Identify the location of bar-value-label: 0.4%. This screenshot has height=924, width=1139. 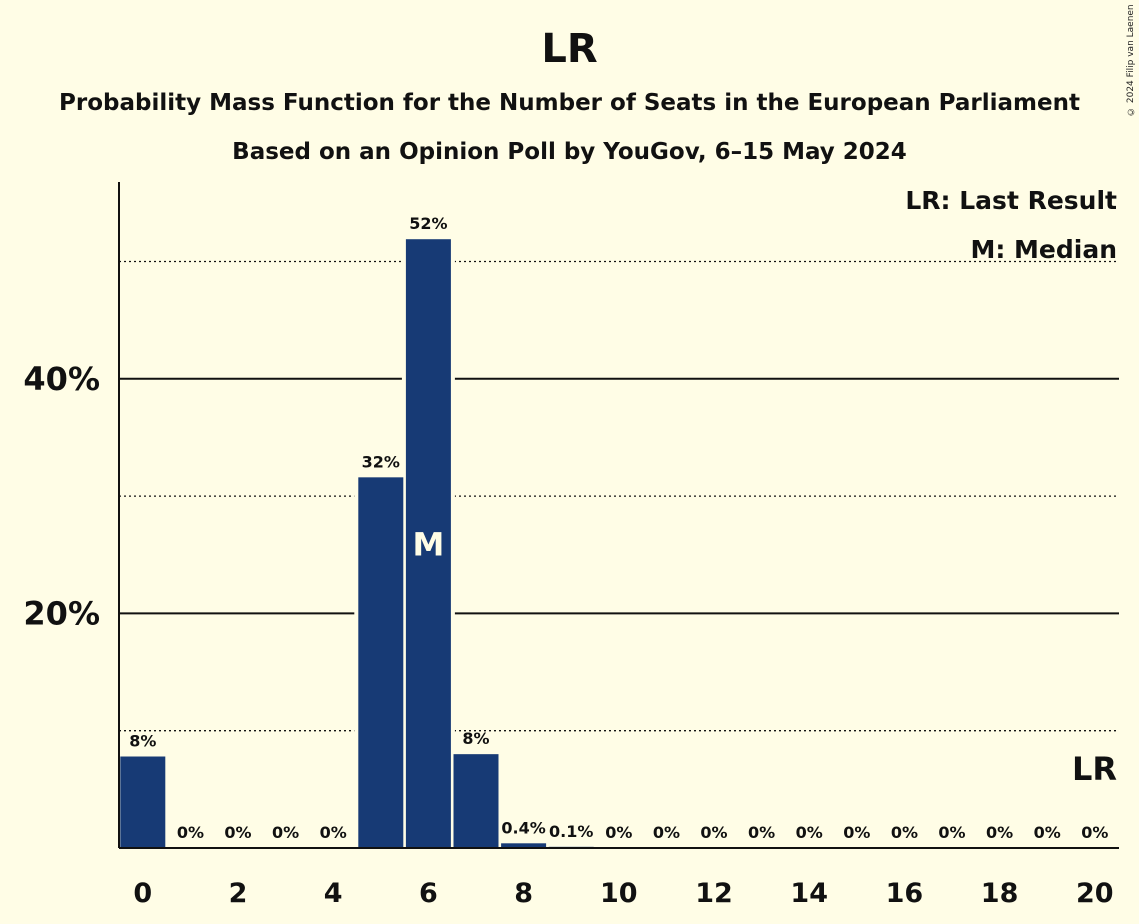
(523, 827).